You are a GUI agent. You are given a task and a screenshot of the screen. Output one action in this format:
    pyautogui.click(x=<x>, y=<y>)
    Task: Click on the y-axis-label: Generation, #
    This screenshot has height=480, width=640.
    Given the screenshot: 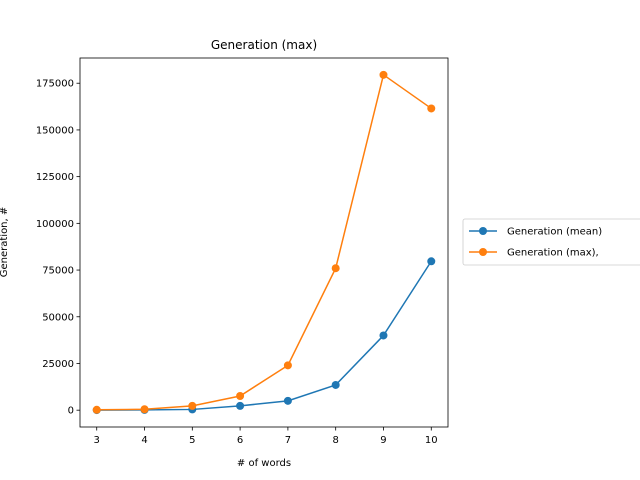 What is the action you would take?
    pyautogui.click(x=5, y=242)
    